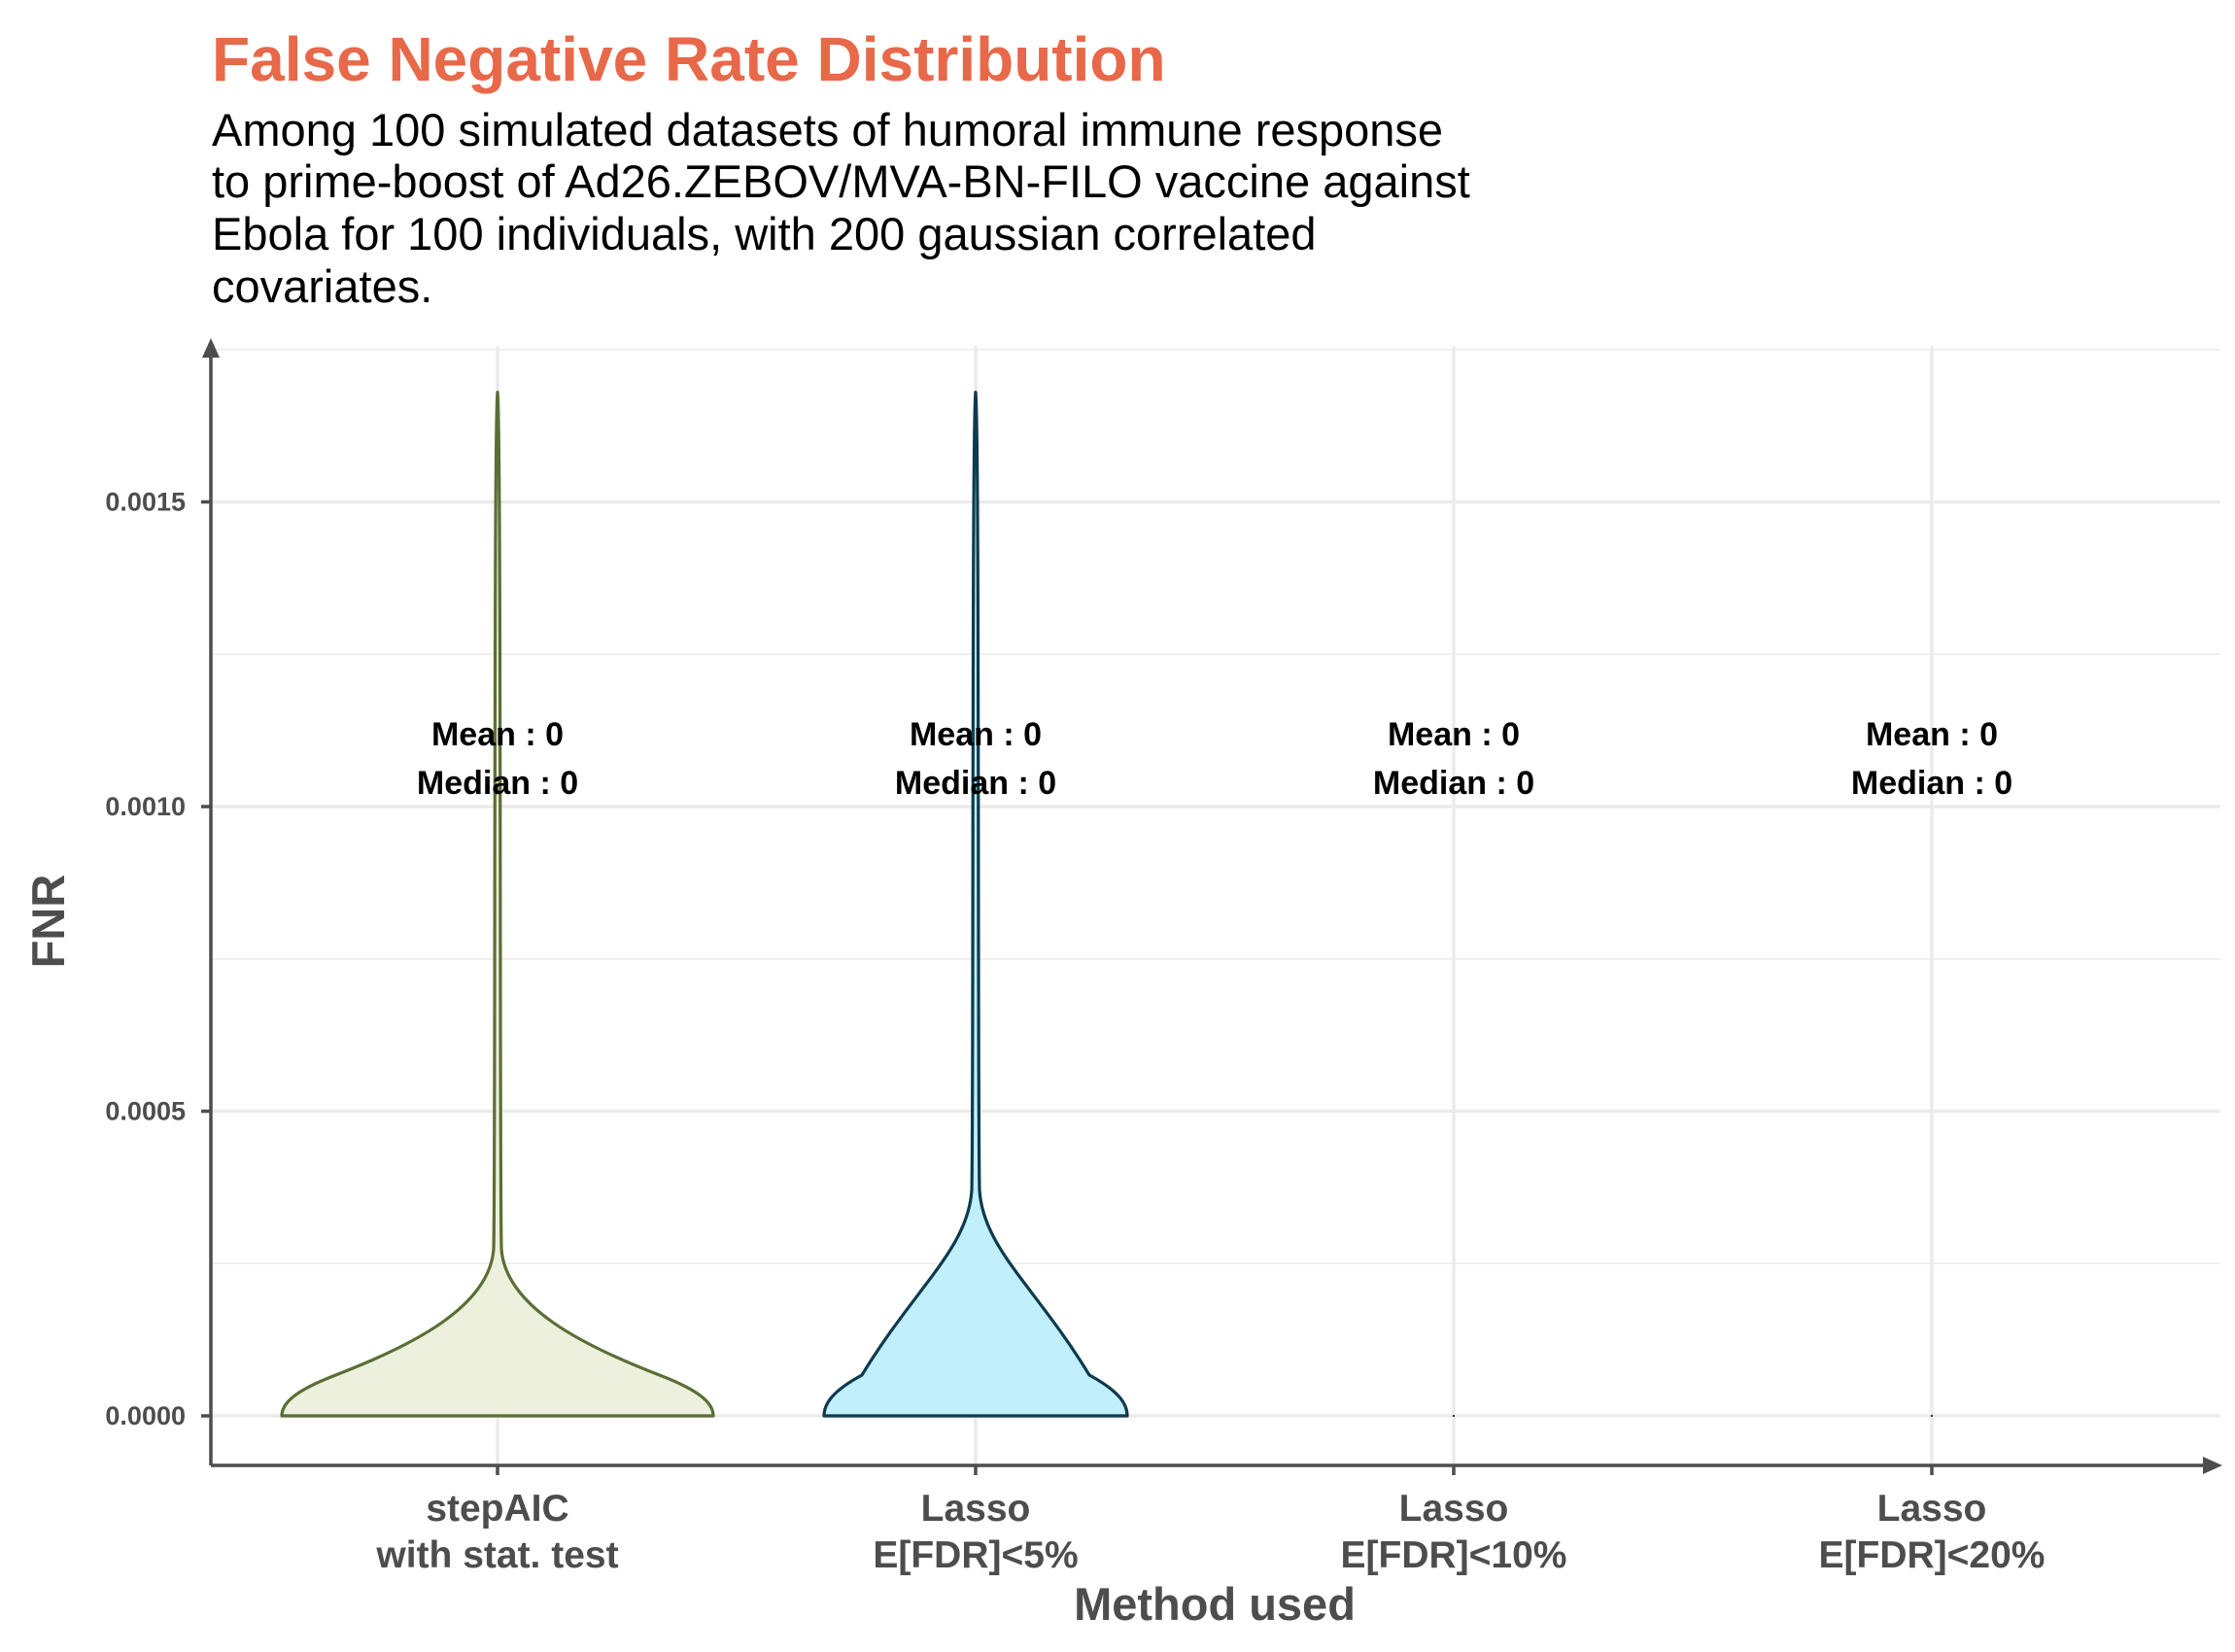 The width and height of the screenshot is (2235, 1652). I want to click on x-category-label: E[FDR]<5%, so click(976, 1555).